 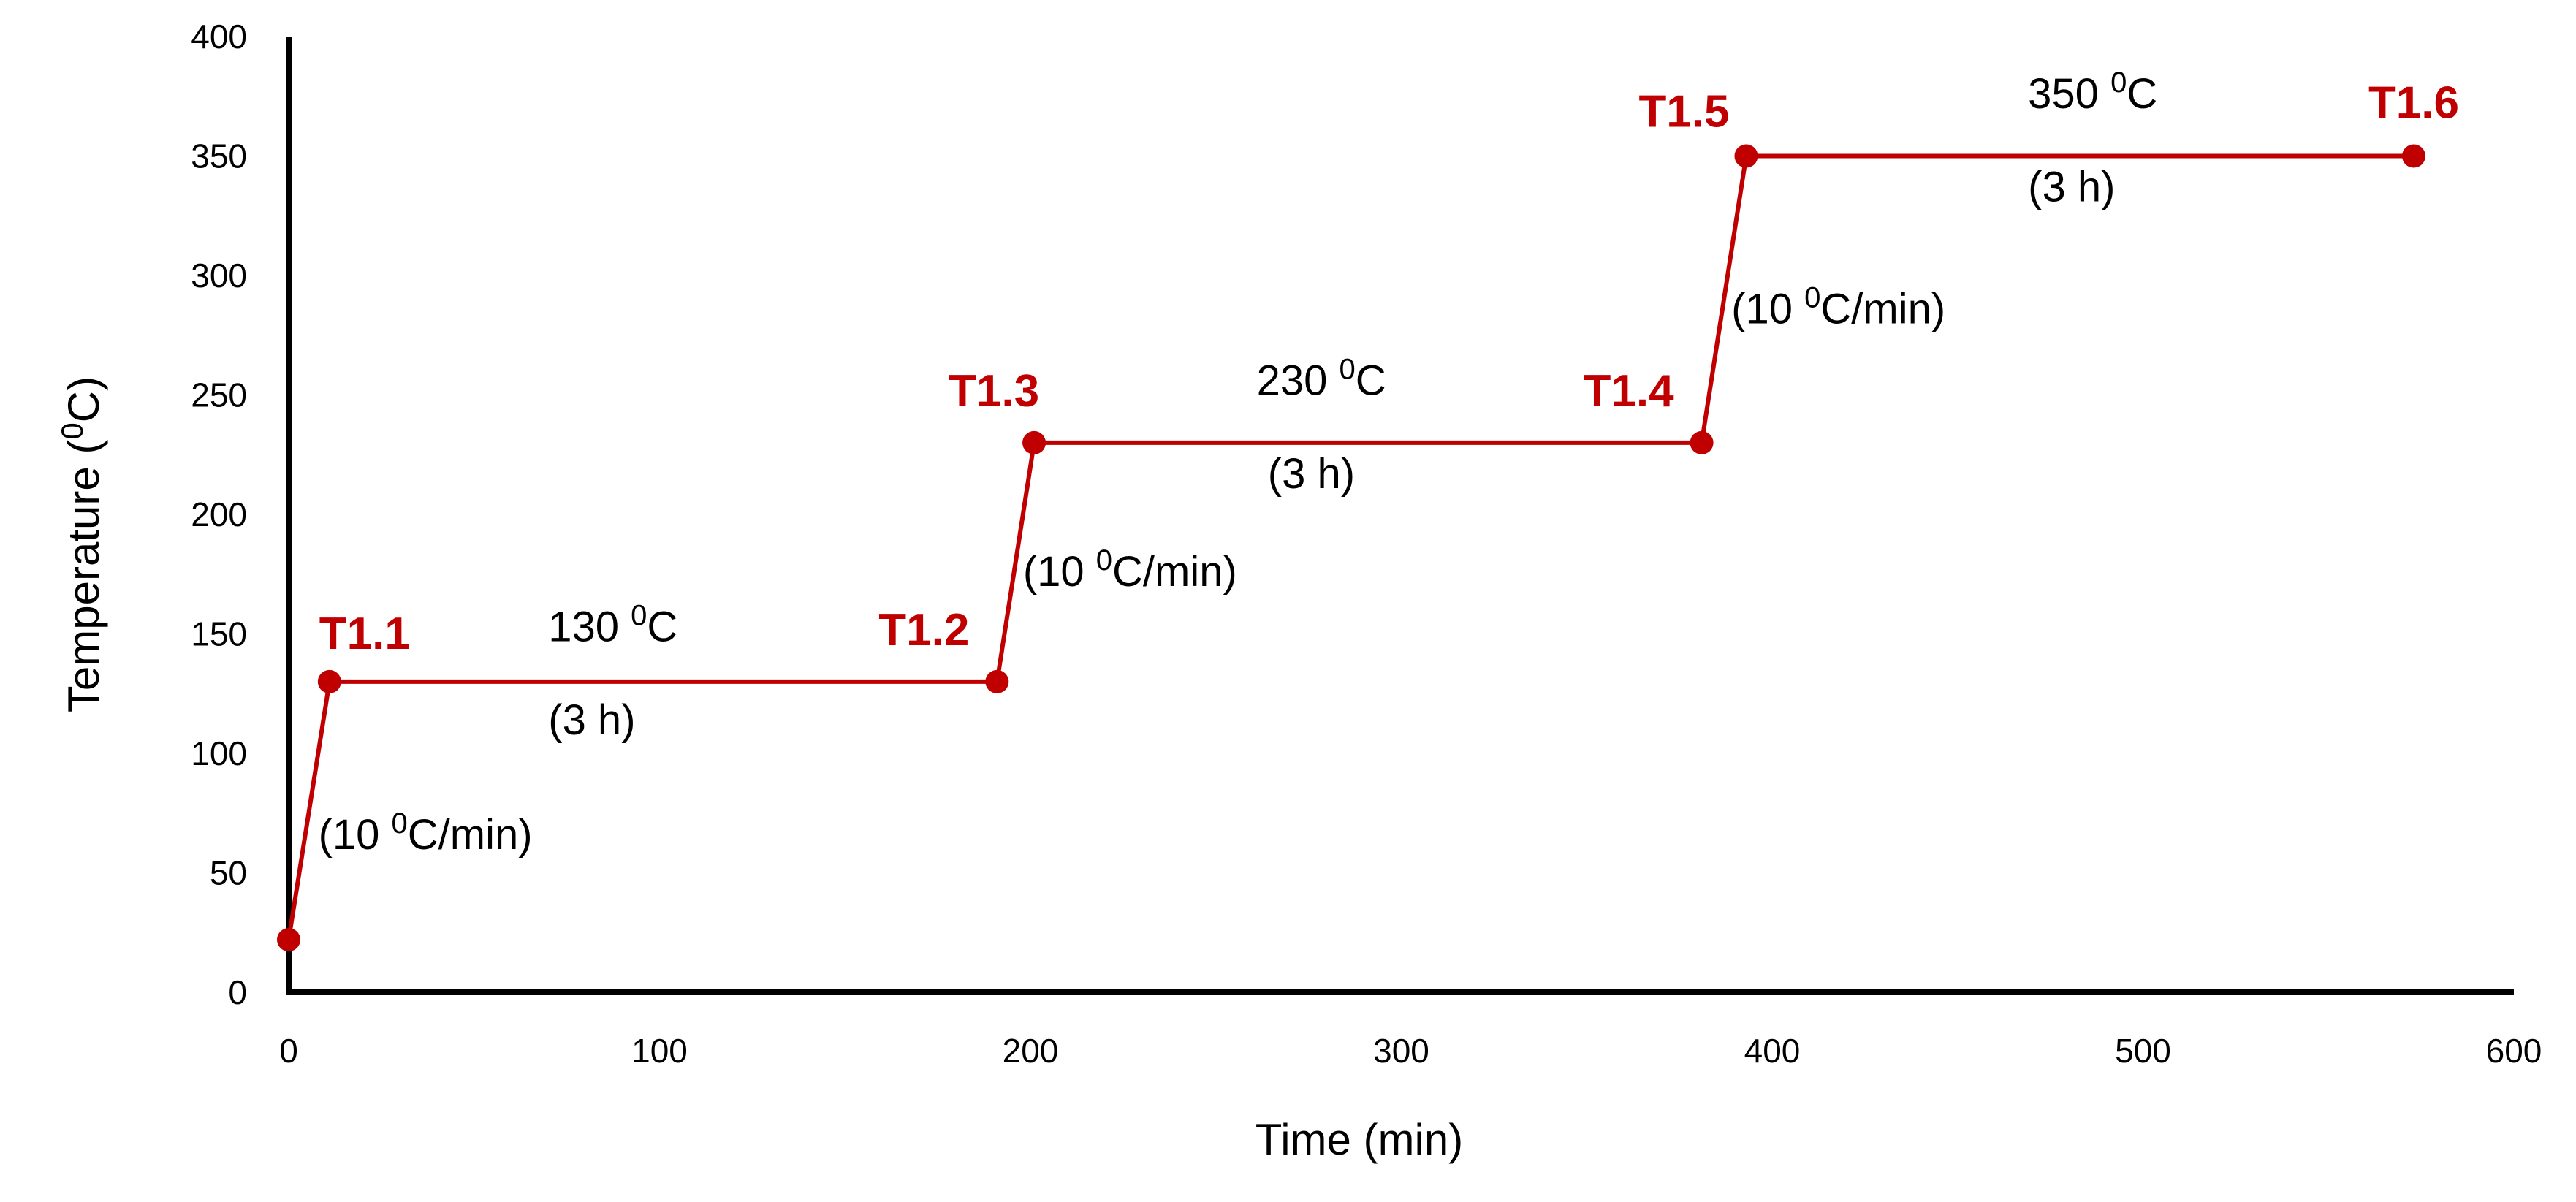 I want to click on x-tick-label: 200, so click(x=1031, y=1051).